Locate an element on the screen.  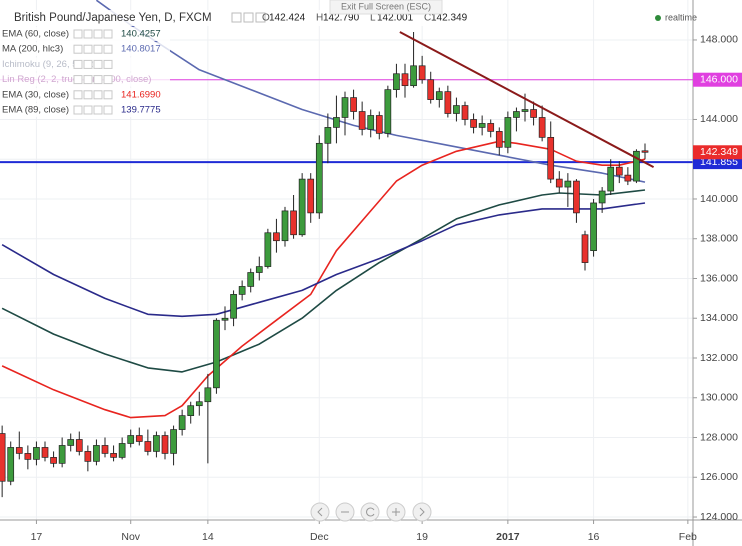
legend-name: EMA (30, close) is located at coordinates (35, 94).